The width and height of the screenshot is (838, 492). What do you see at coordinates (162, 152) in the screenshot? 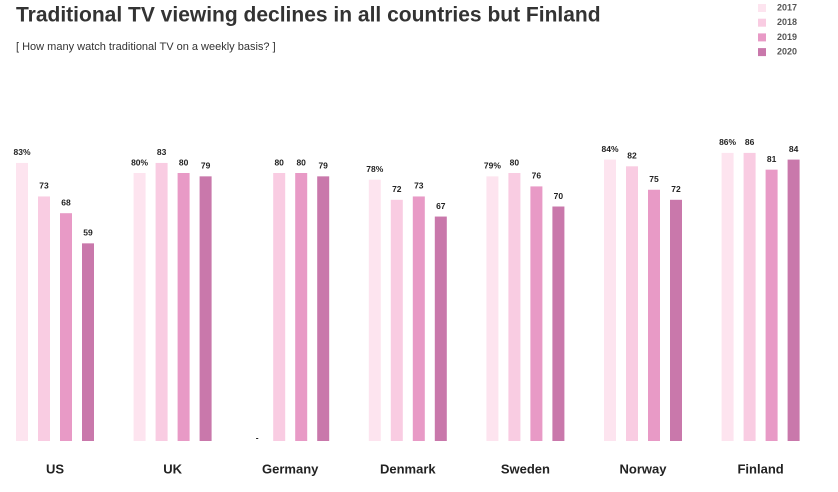
I see `value-label: 83` at bounding box center [162, 152].